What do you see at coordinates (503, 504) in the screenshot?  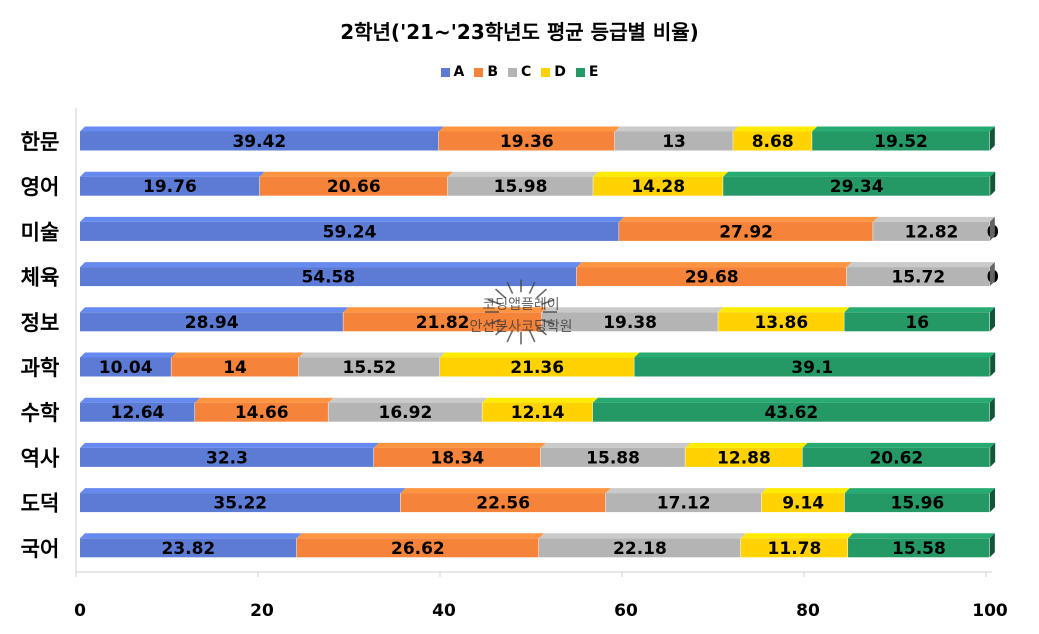 I see `data-label: 22.56` at bounding box center [503, 504].